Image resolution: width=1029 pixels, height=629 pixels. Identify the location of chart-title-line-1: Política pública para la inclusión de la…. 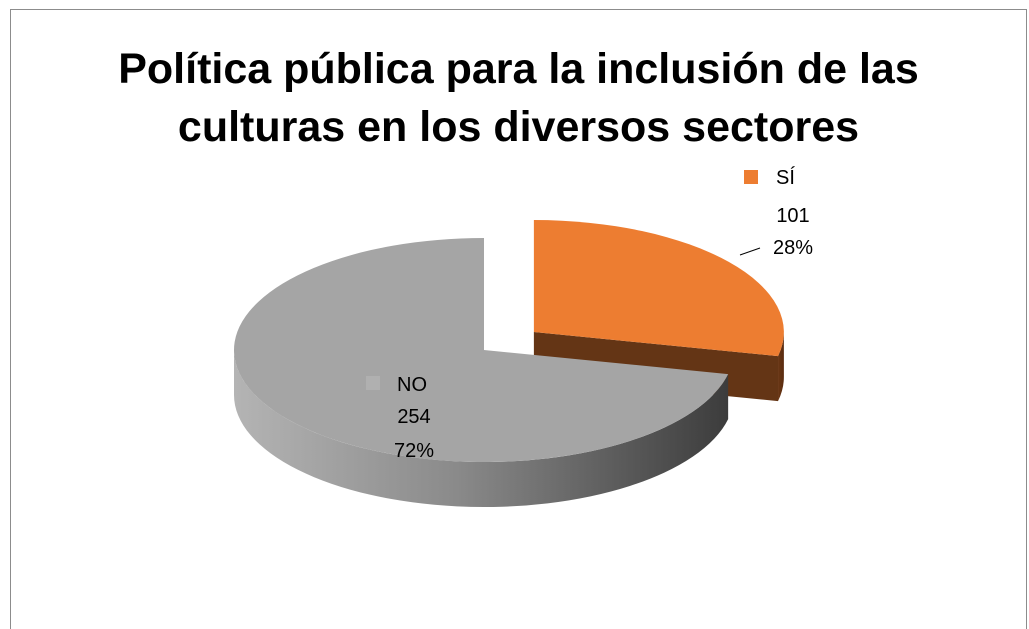
(518, 69).